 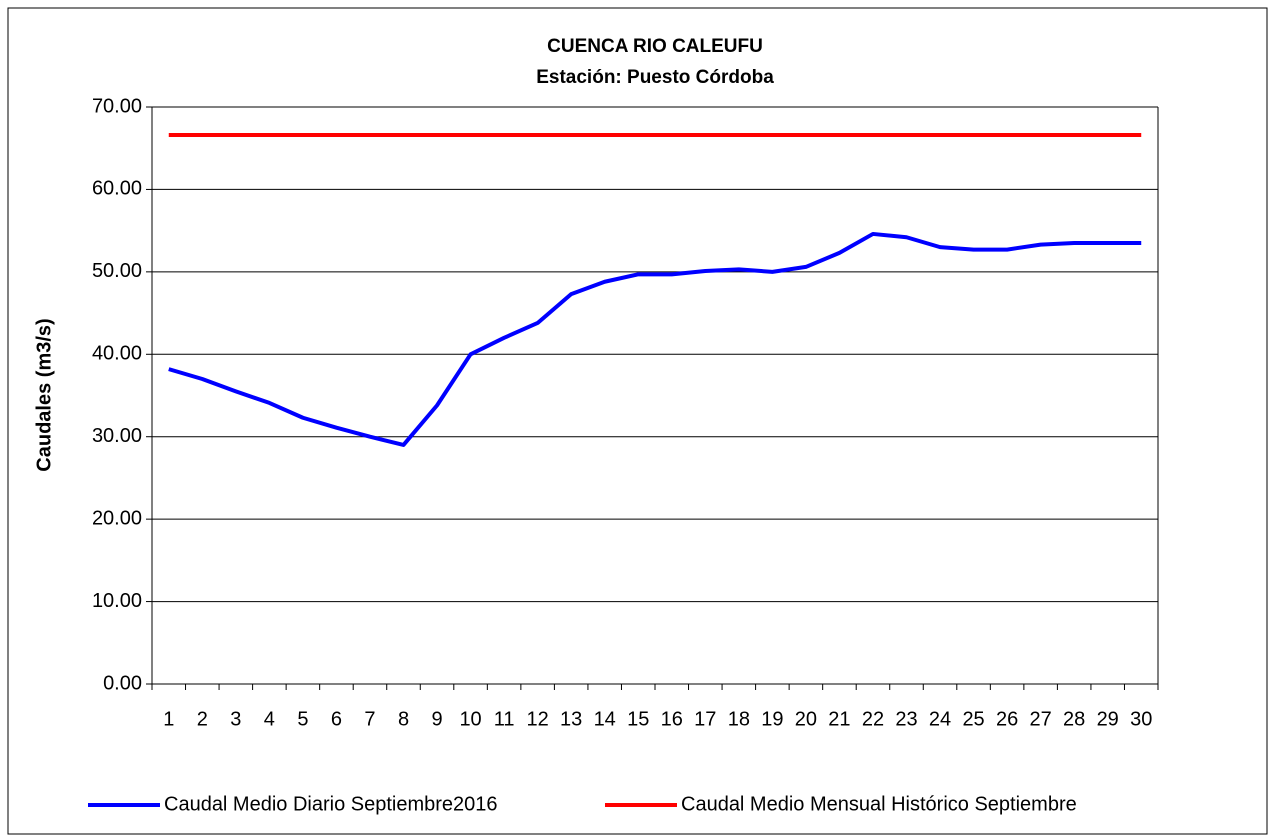 What do you see at coordinates (772, 719) in the screenshot?
I see `x-tick-label: 19` at bounding box center [772, 719].